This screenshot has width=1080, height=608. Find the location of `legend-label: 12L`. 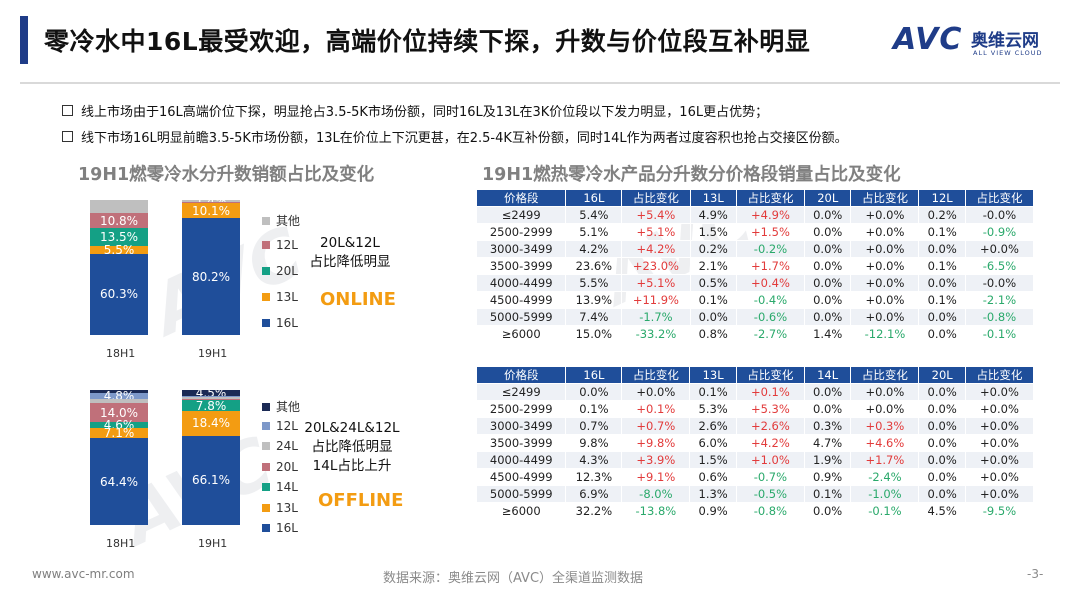

legend-label: 12L is located at coordinates (287, 425).